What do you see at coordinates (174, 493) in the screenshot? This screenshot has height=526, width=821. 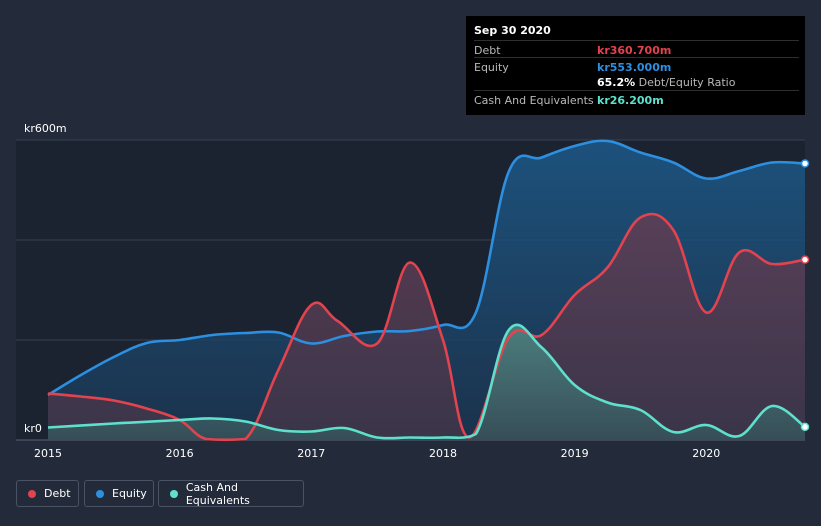 I see `cash-legend-dot-icon` at bounding box center [174, 493].